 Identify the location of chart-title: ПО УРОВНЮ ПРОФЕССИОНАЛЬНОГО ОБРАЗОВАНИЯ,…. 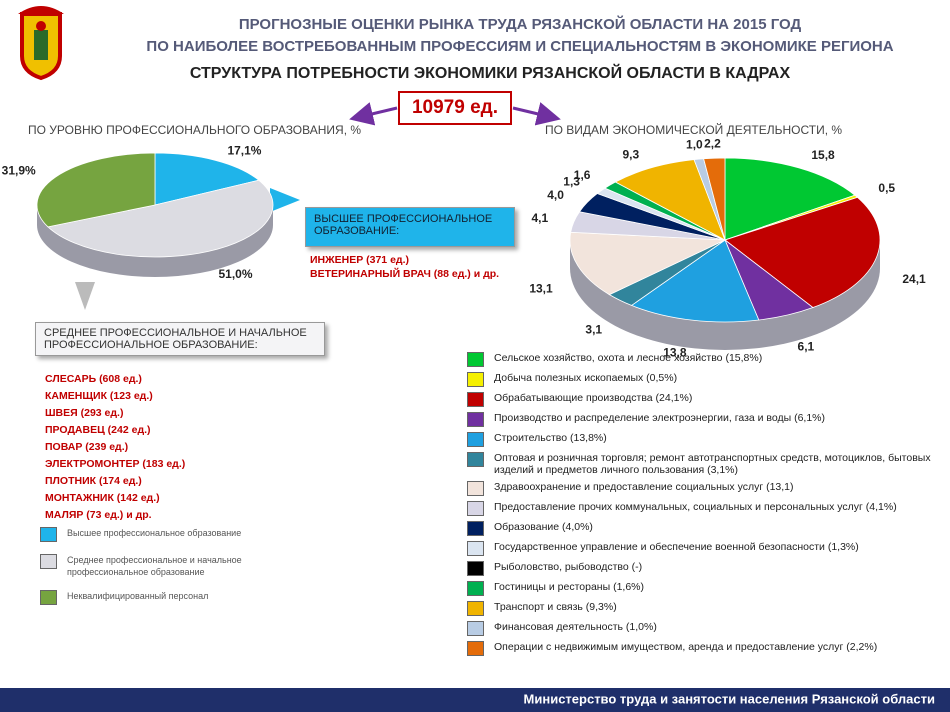
(194, 130).